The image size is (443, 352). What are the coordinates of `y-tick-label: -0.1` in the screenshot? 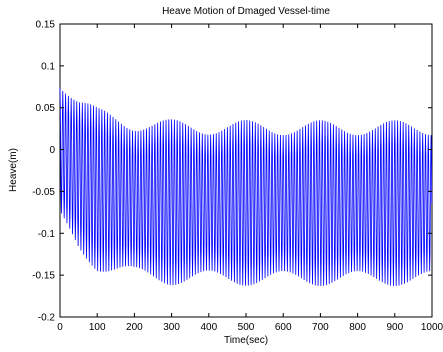 It's located at (47, 234).